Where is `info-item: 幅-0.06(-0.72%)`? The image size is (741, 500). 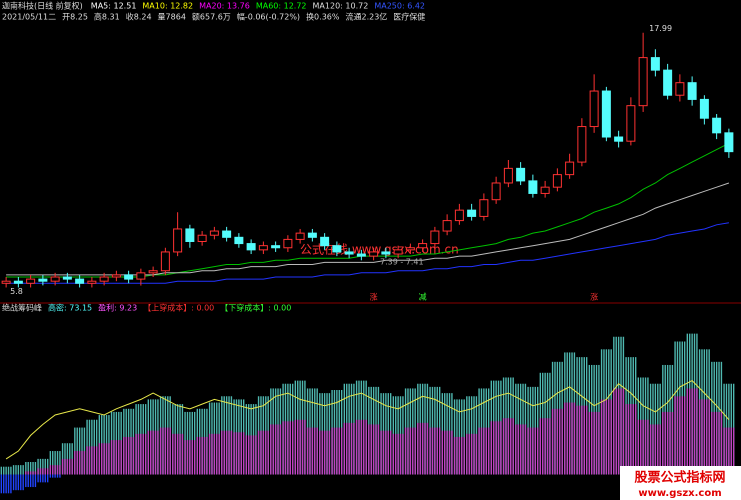
info-item: 幅-0.06(-0.72%) is located at coordinates (268, 17).